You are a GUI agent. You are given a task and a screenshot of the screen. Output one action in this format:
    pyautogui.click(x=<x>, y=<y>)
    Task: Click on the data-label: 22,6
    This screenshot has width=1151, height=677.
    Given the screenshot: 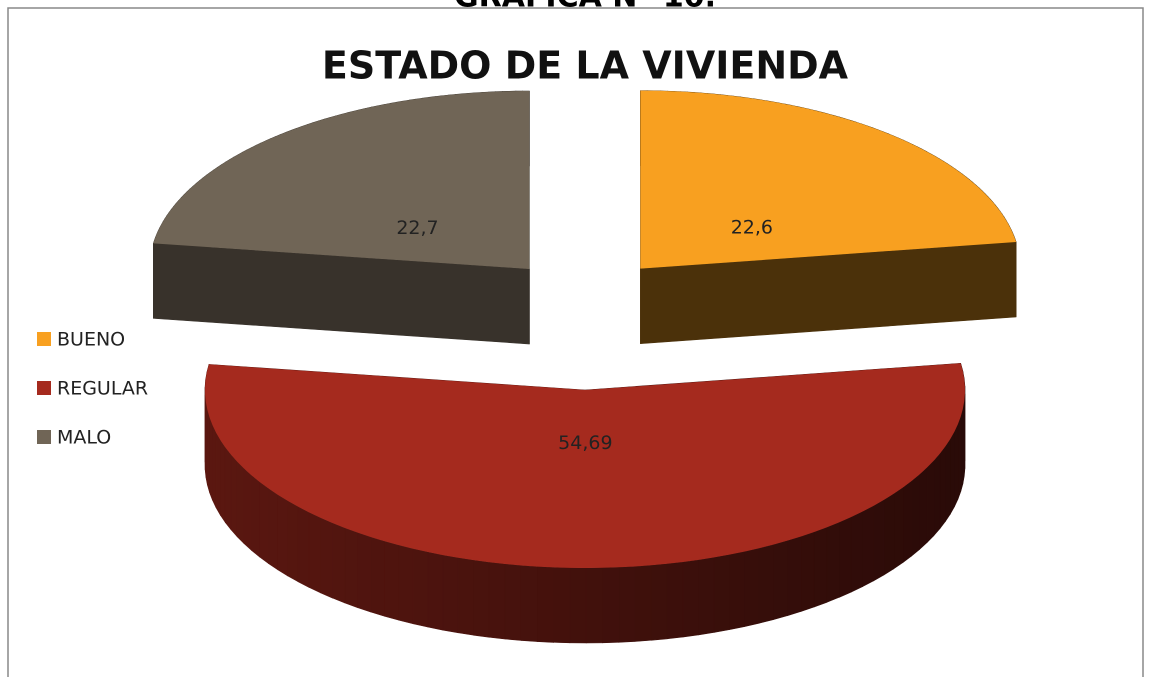 What is the action you would take?
    pyautogui.click(x=752, y=227)
    